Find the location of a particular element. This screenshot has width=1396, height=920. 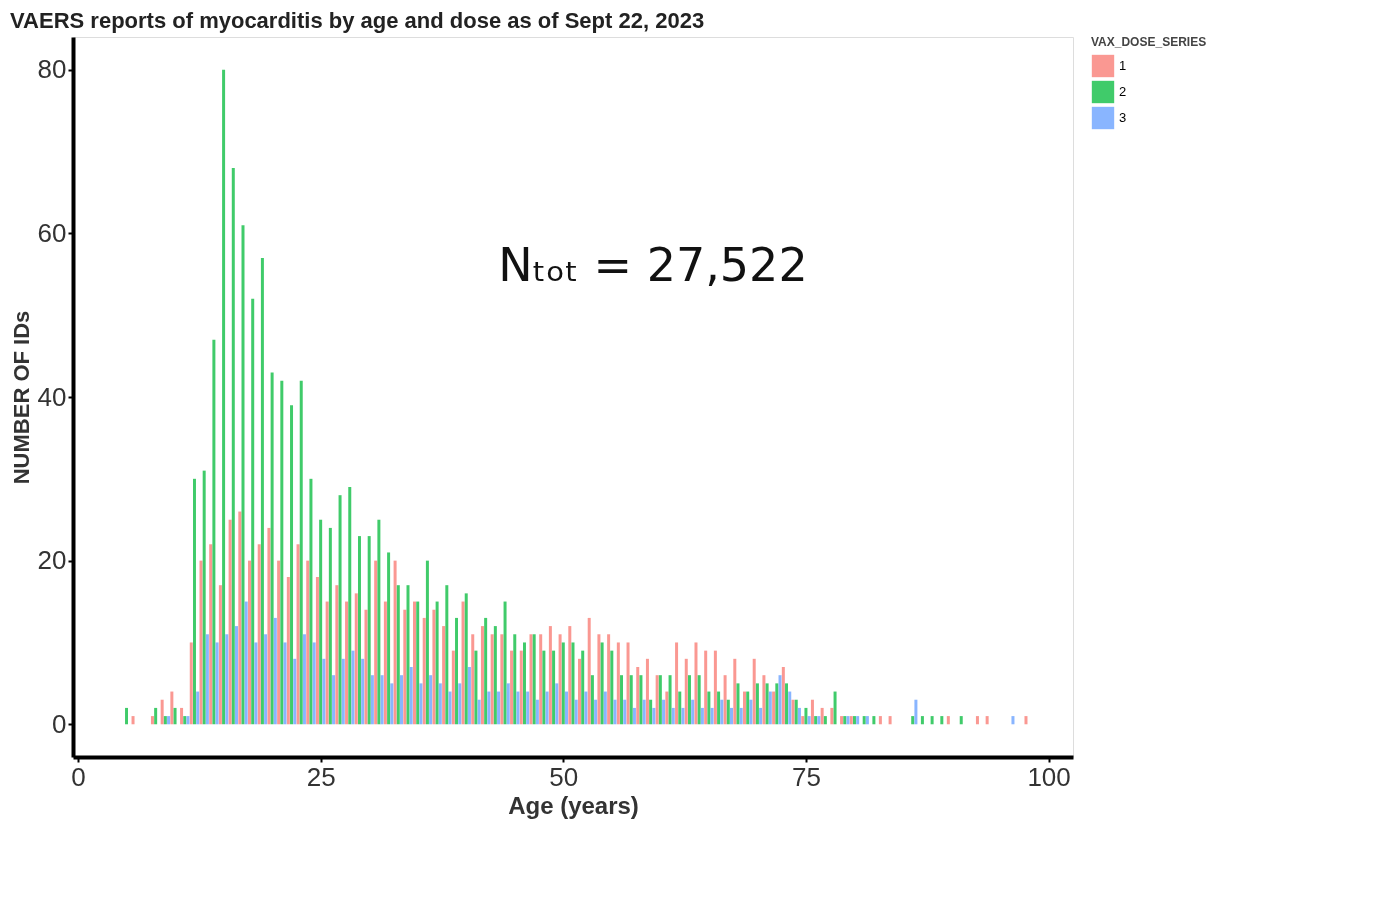

y-tick-label: 0 is located at coordinates (59, 723).